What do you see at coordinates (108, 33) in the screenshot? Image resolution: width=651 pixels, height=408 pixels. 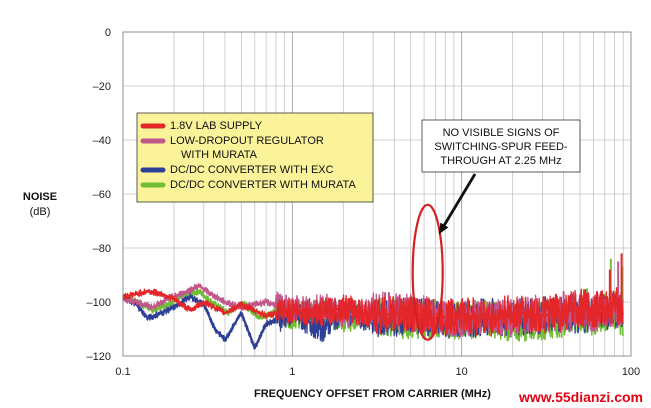 I see `y-tick-label: 0` at bounding box center [108, 33].